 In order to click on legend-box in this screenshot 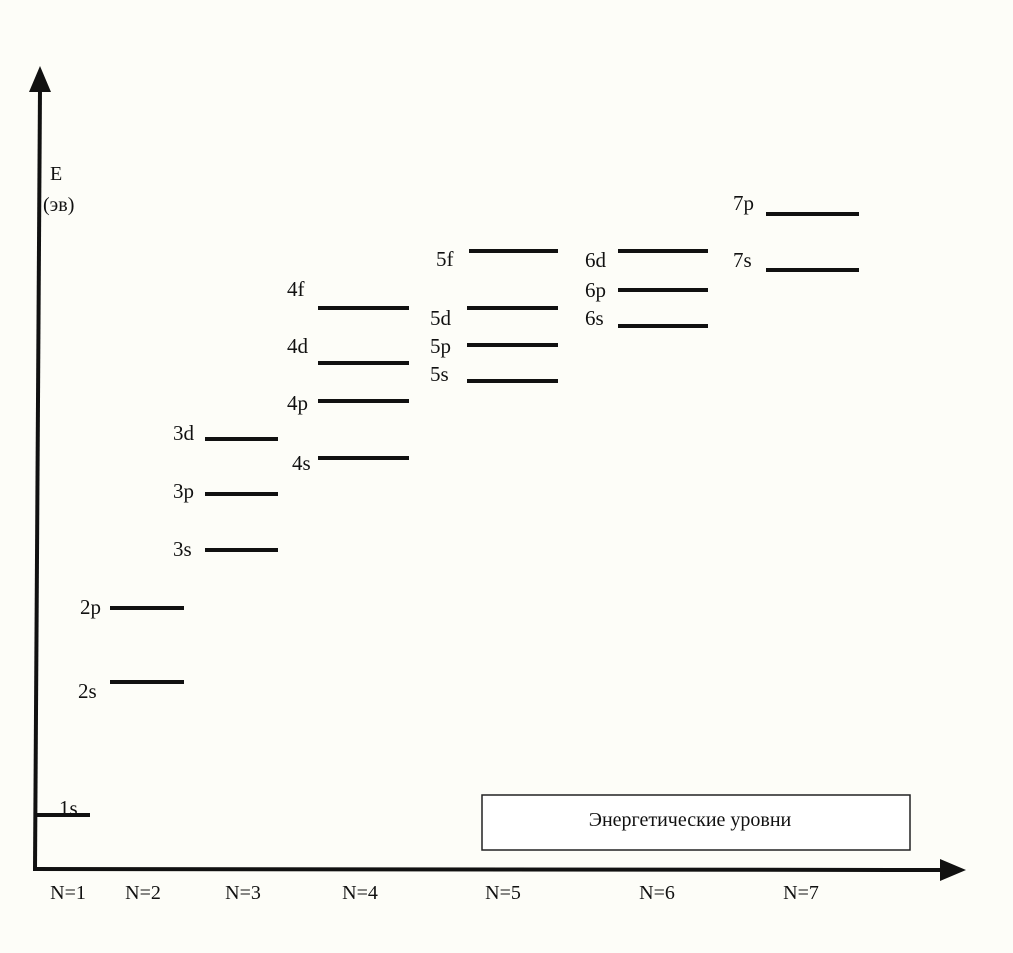, I will do `click(696, 822)`.